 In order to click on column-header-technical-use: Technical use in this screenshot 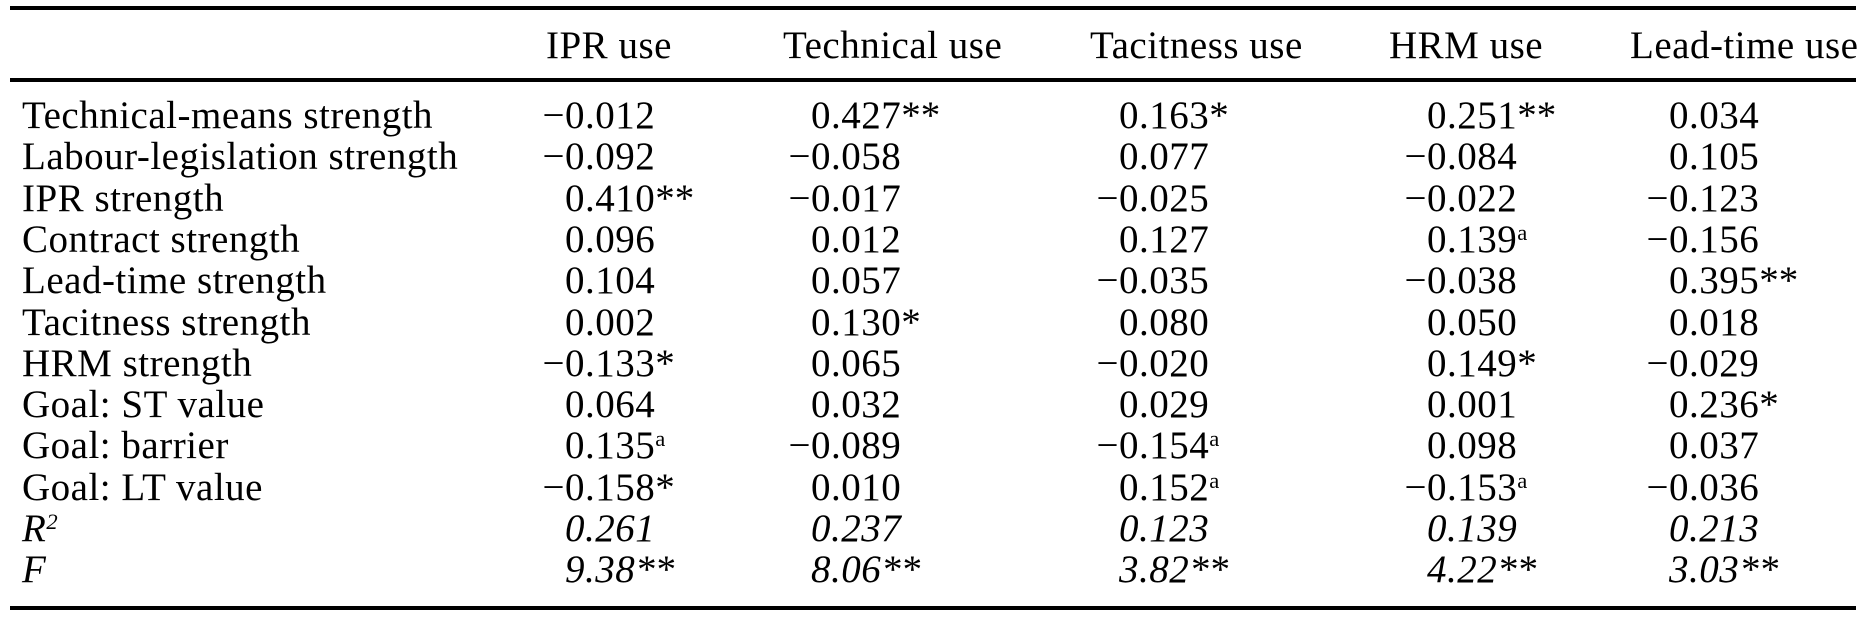, I will do `click(893, 45)`.